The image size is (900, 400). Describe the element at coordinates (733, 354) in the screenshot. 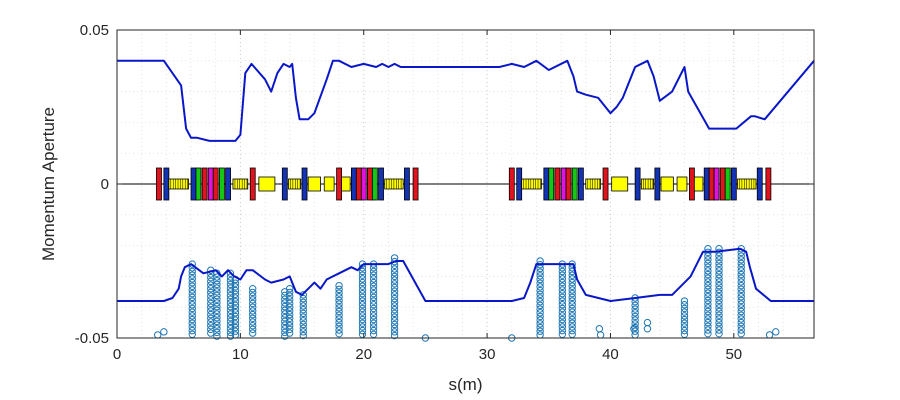

I see `x-tick-label: 50` at that location.